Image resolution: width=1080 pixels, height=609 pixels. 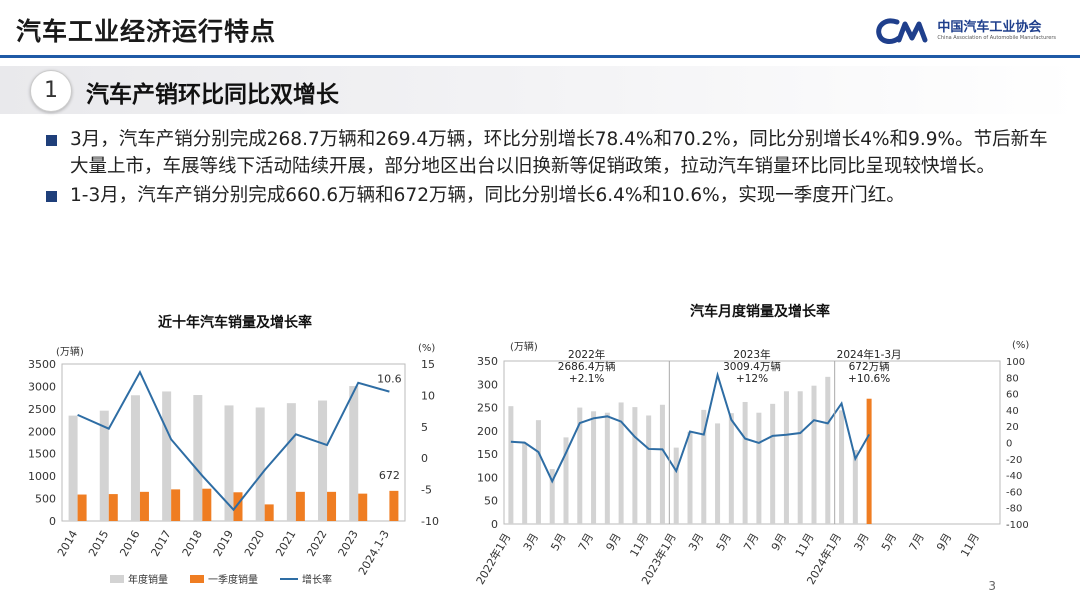 I want to click on y2-tick-label: -5, so click(x=426, y=490).